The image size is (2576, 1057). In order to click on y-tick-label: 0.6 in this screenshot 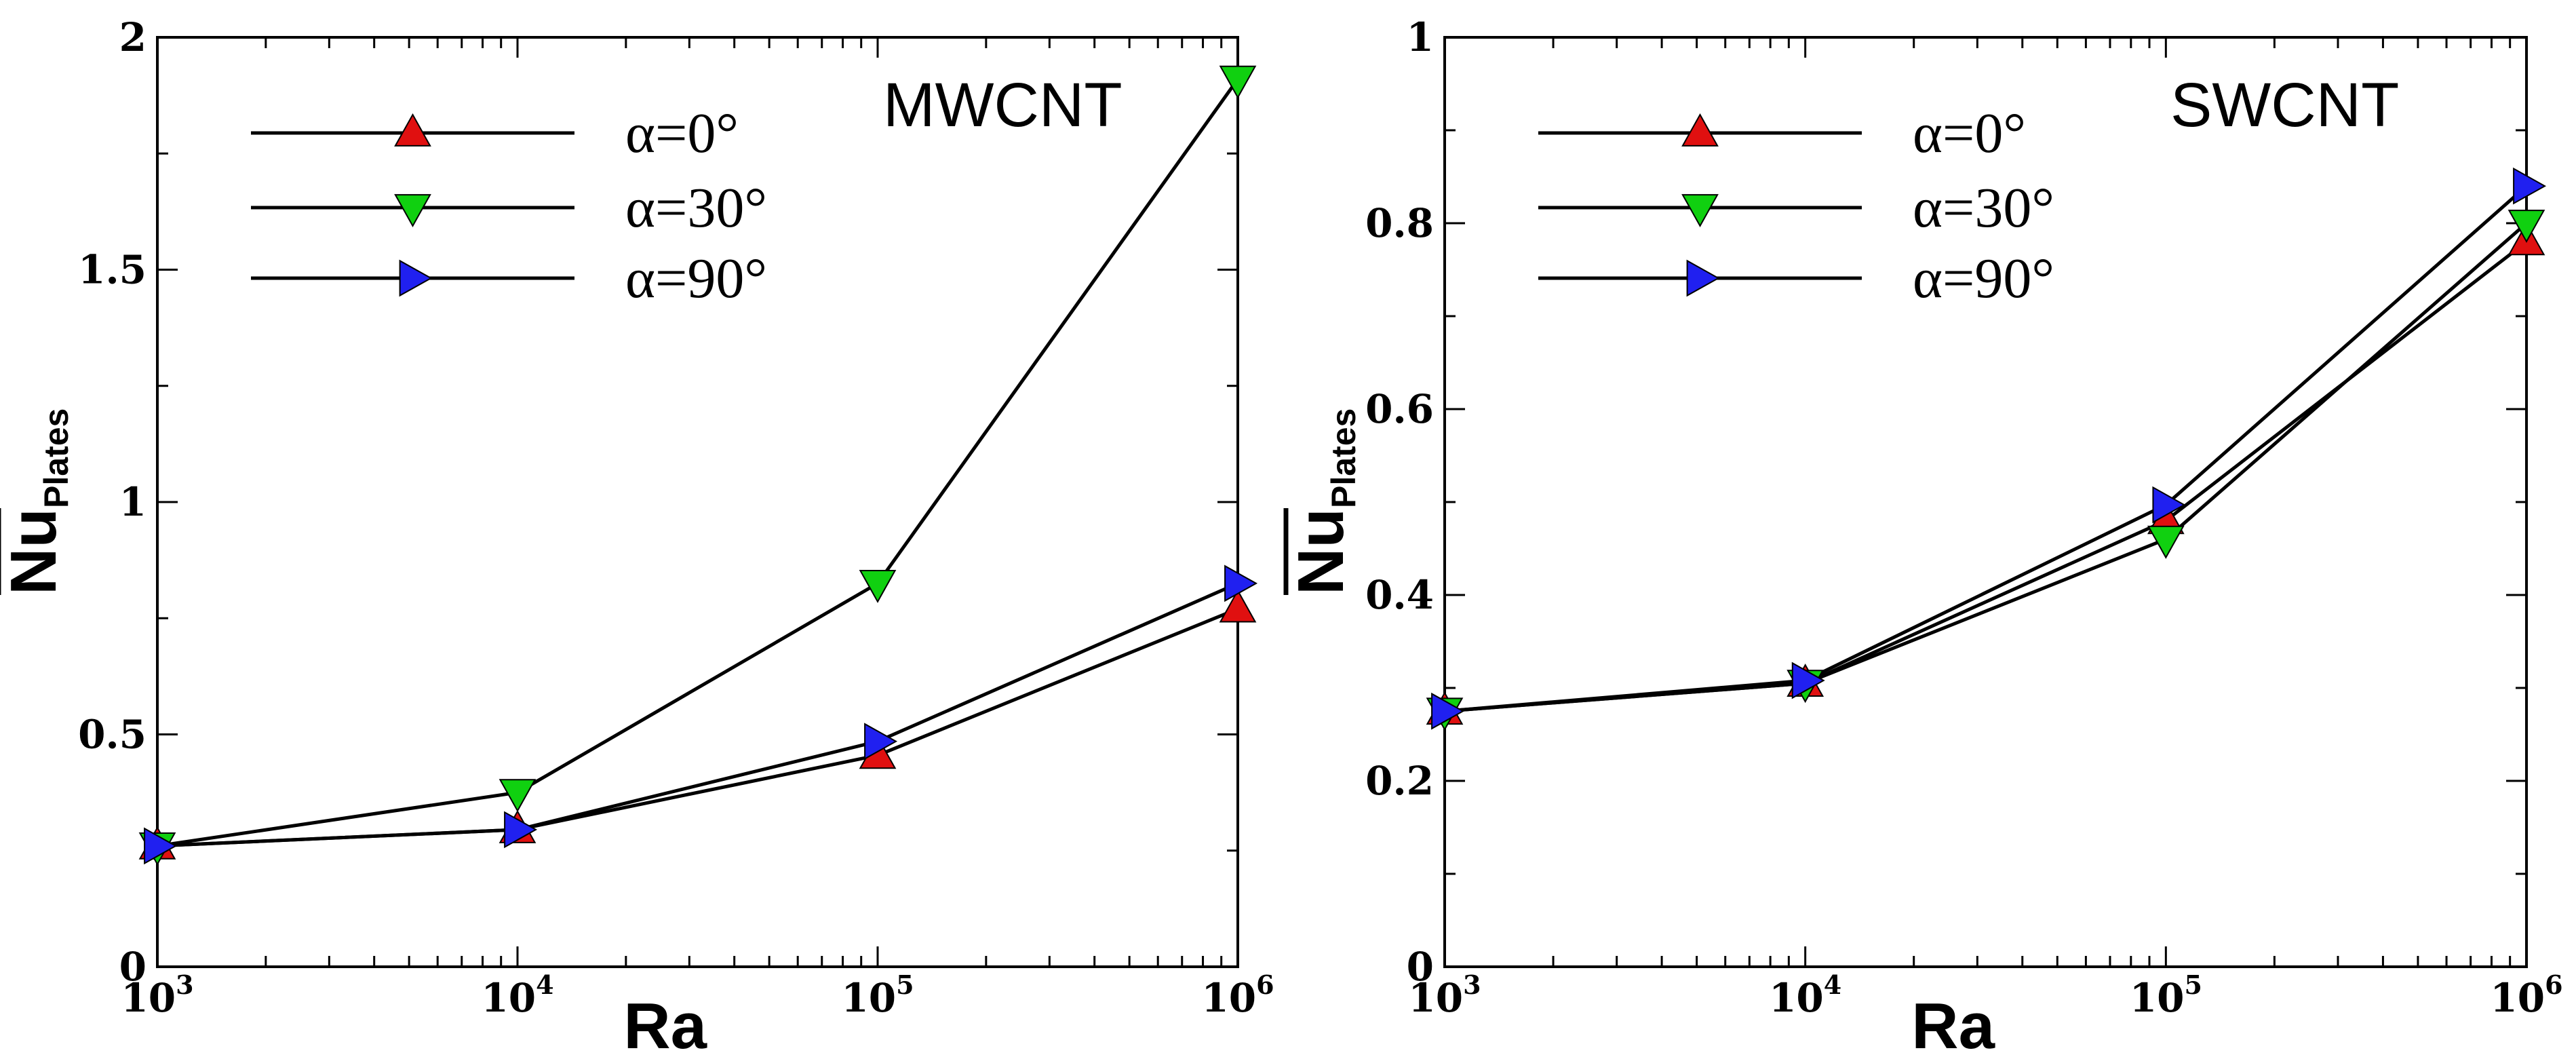, I will do `click(1399, 409)`.